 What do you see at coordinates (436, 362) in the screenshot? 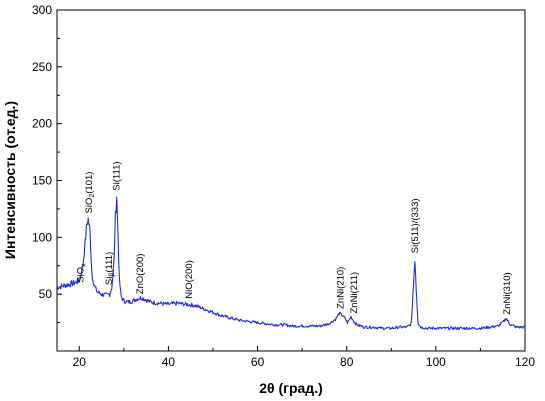
I see `x-tick-label: 100` at bounding box center [436, 362].